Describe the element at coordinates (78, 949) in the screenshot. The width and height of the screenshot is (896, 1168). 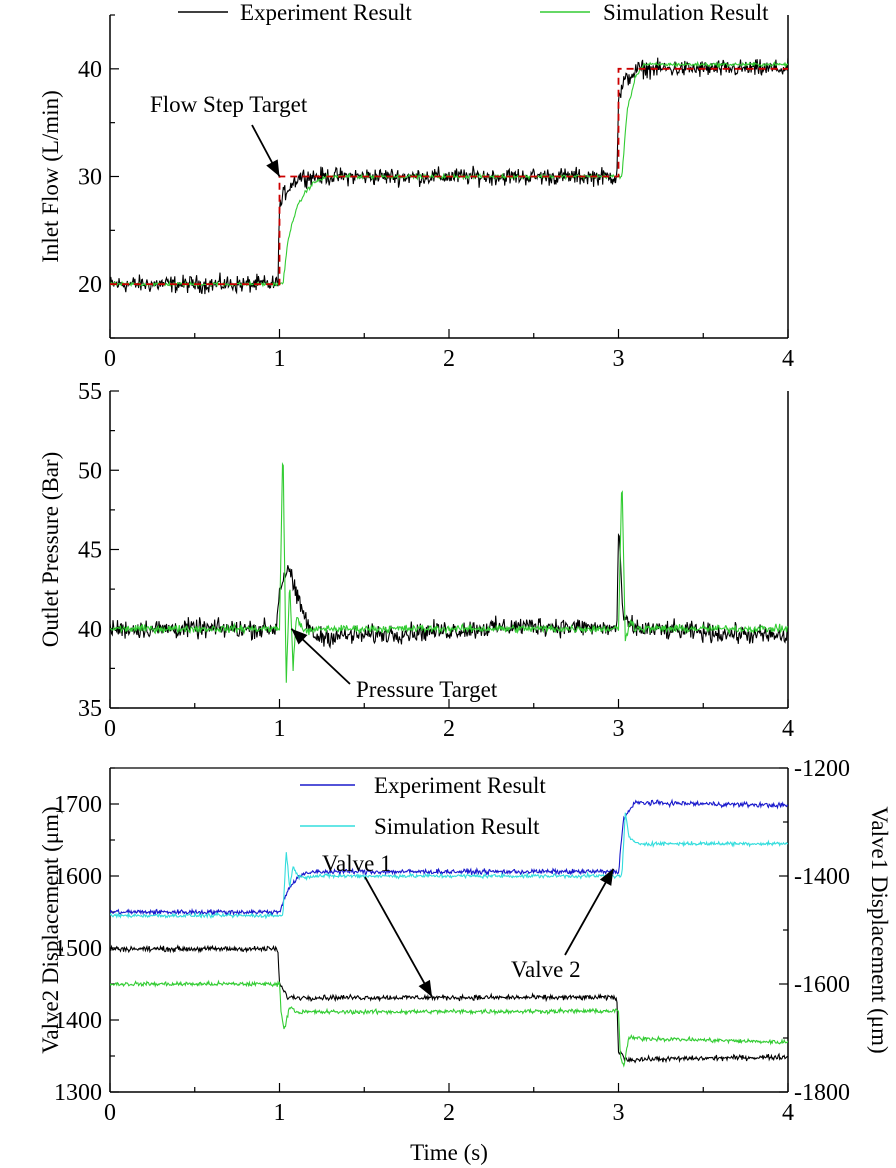
I see `y-tick-label: 1500` at that location.